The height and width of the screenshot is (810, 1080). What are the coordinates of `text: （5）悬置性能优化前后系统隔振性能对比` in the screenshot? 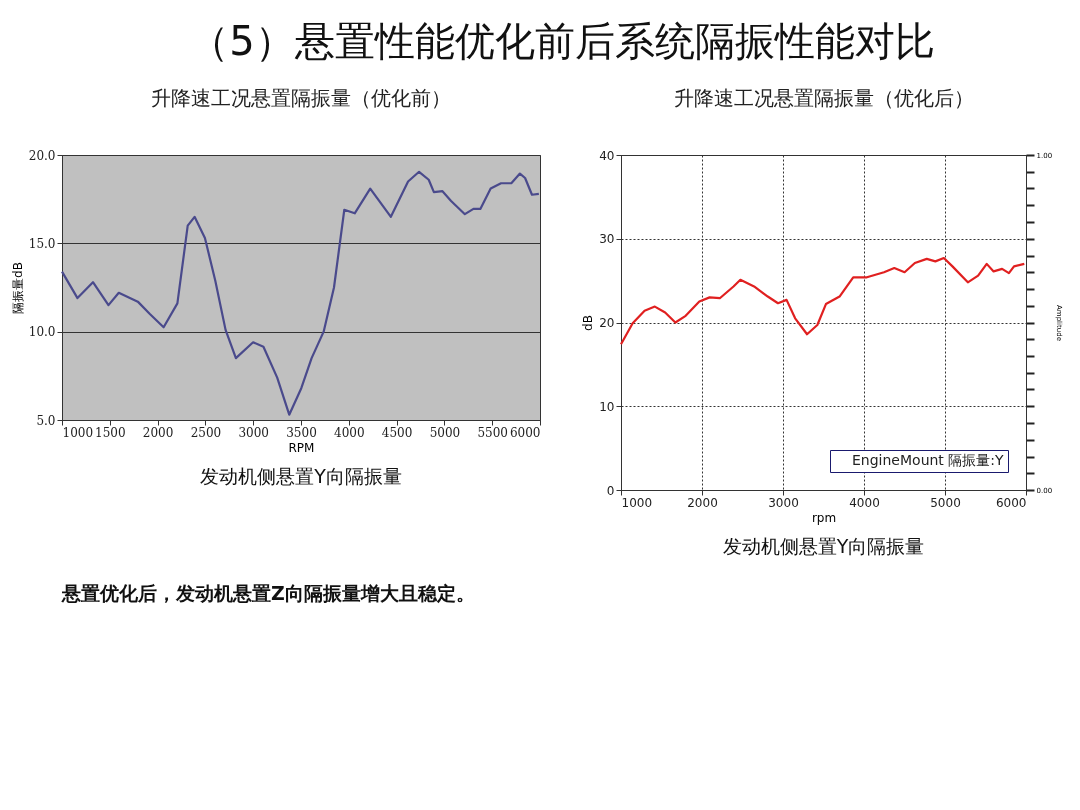 It's located at (562, 41).